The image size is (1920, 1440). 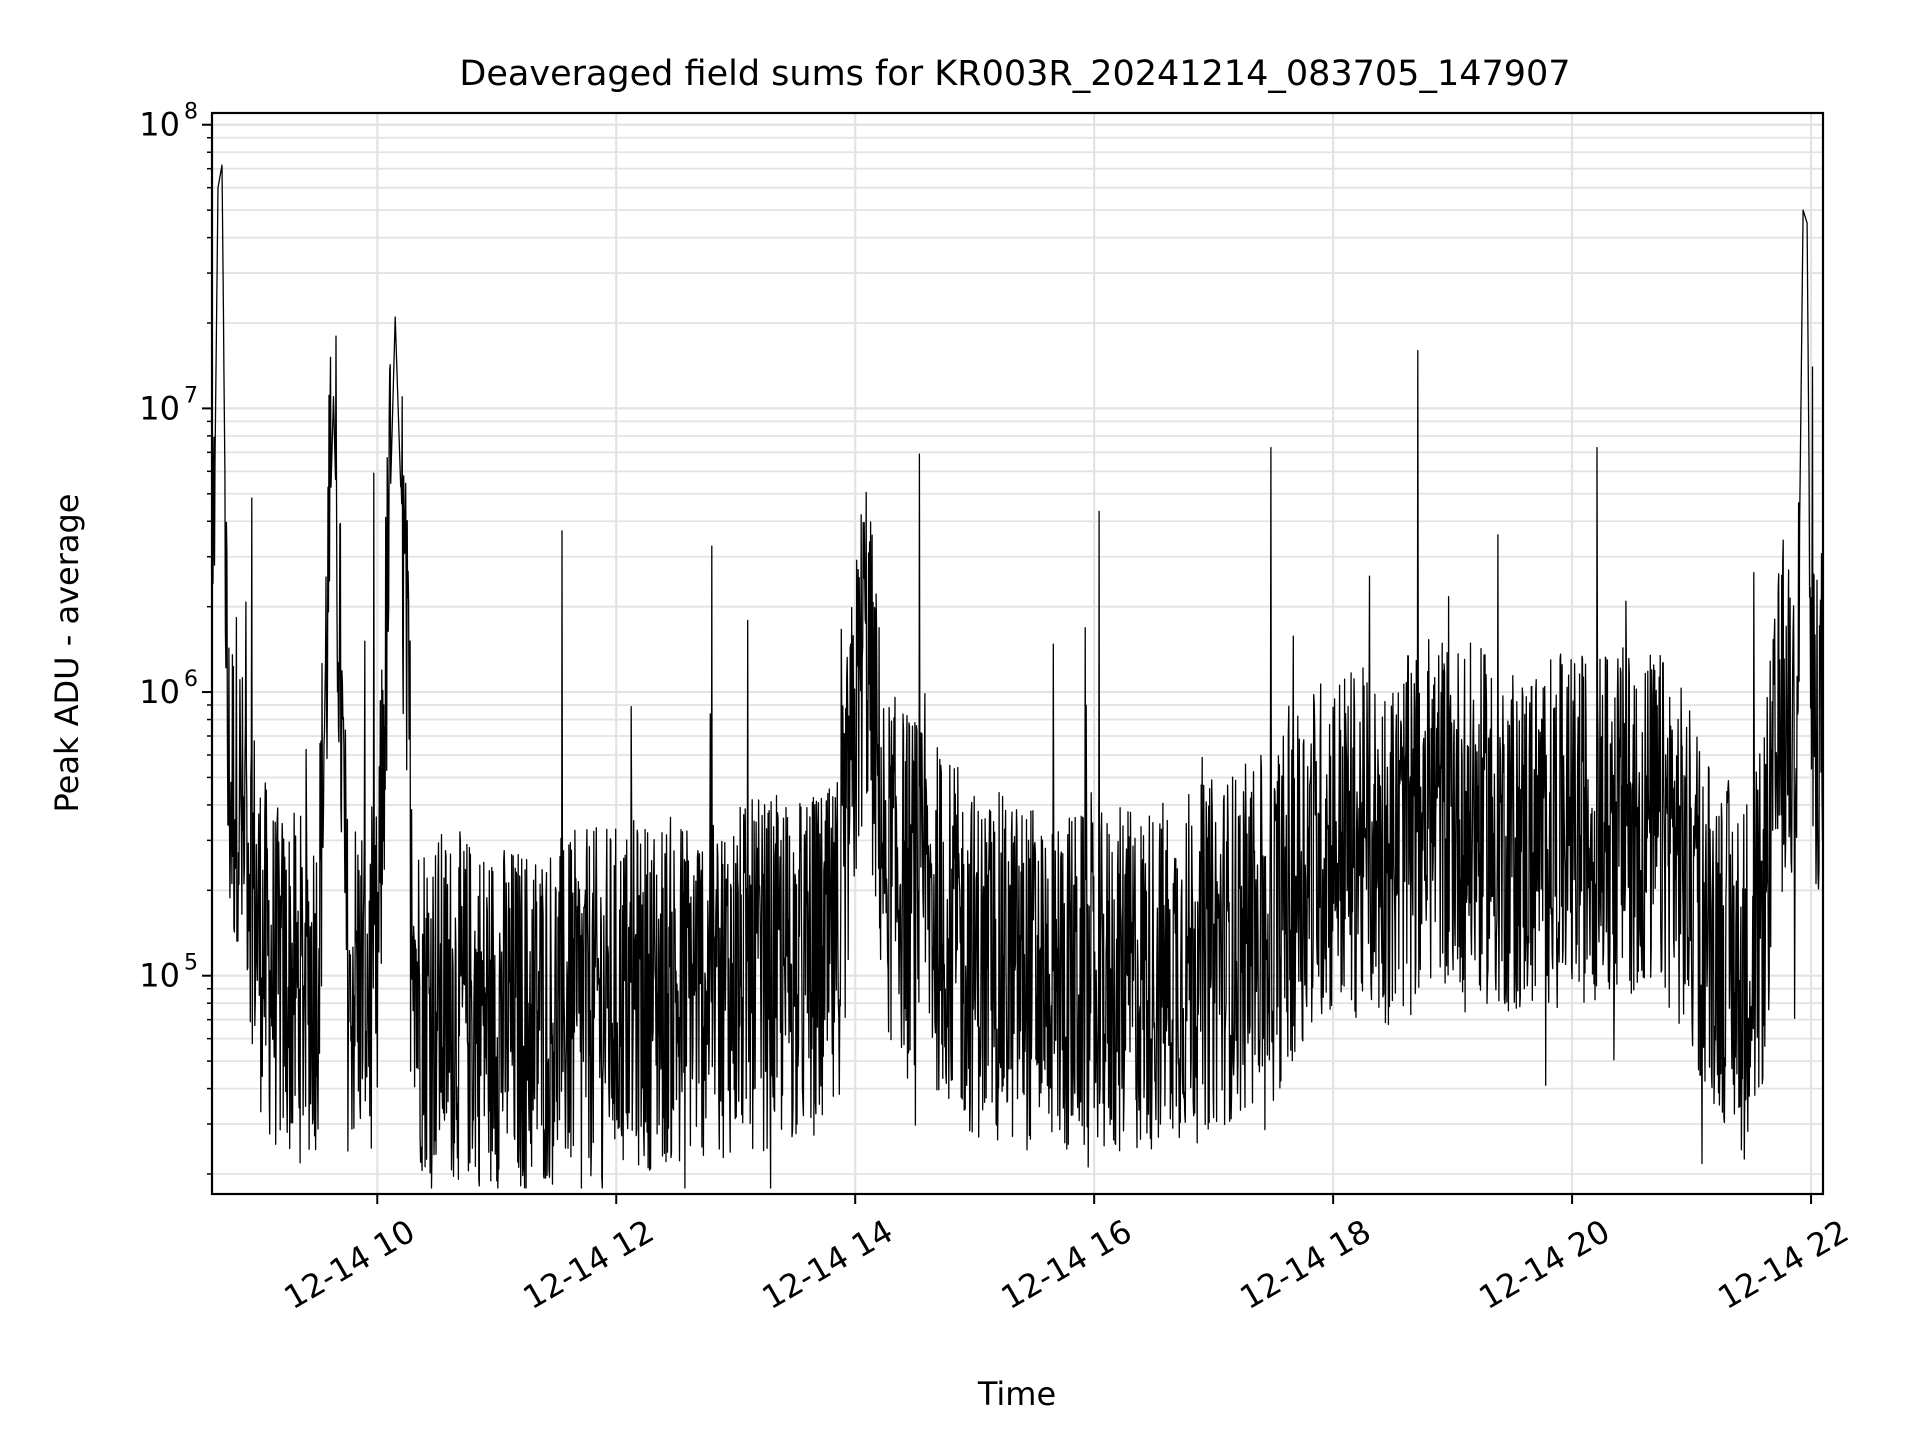 What do you see at coordinates (1016, 1394) in the screenshot?
I see `x-axis-label: Time` at bounding box center [1016, 1394].